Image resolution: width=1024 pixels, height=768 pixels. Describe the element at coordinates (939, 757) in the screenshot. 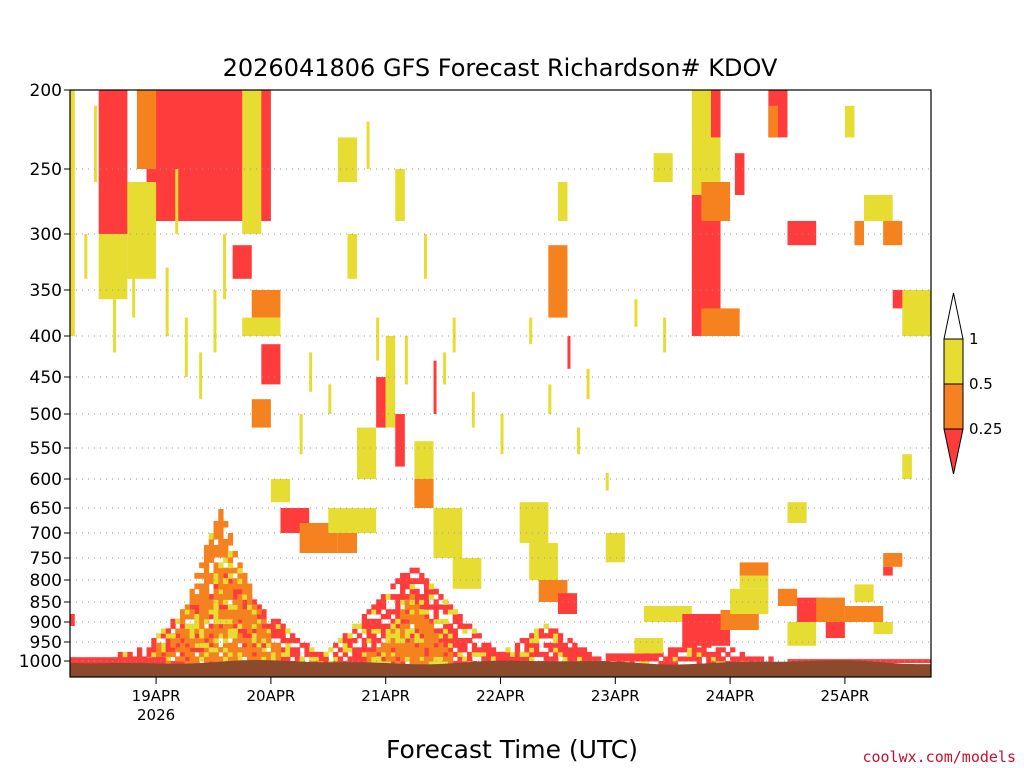

I see `credit-text: coolwx.com/models` at that location.